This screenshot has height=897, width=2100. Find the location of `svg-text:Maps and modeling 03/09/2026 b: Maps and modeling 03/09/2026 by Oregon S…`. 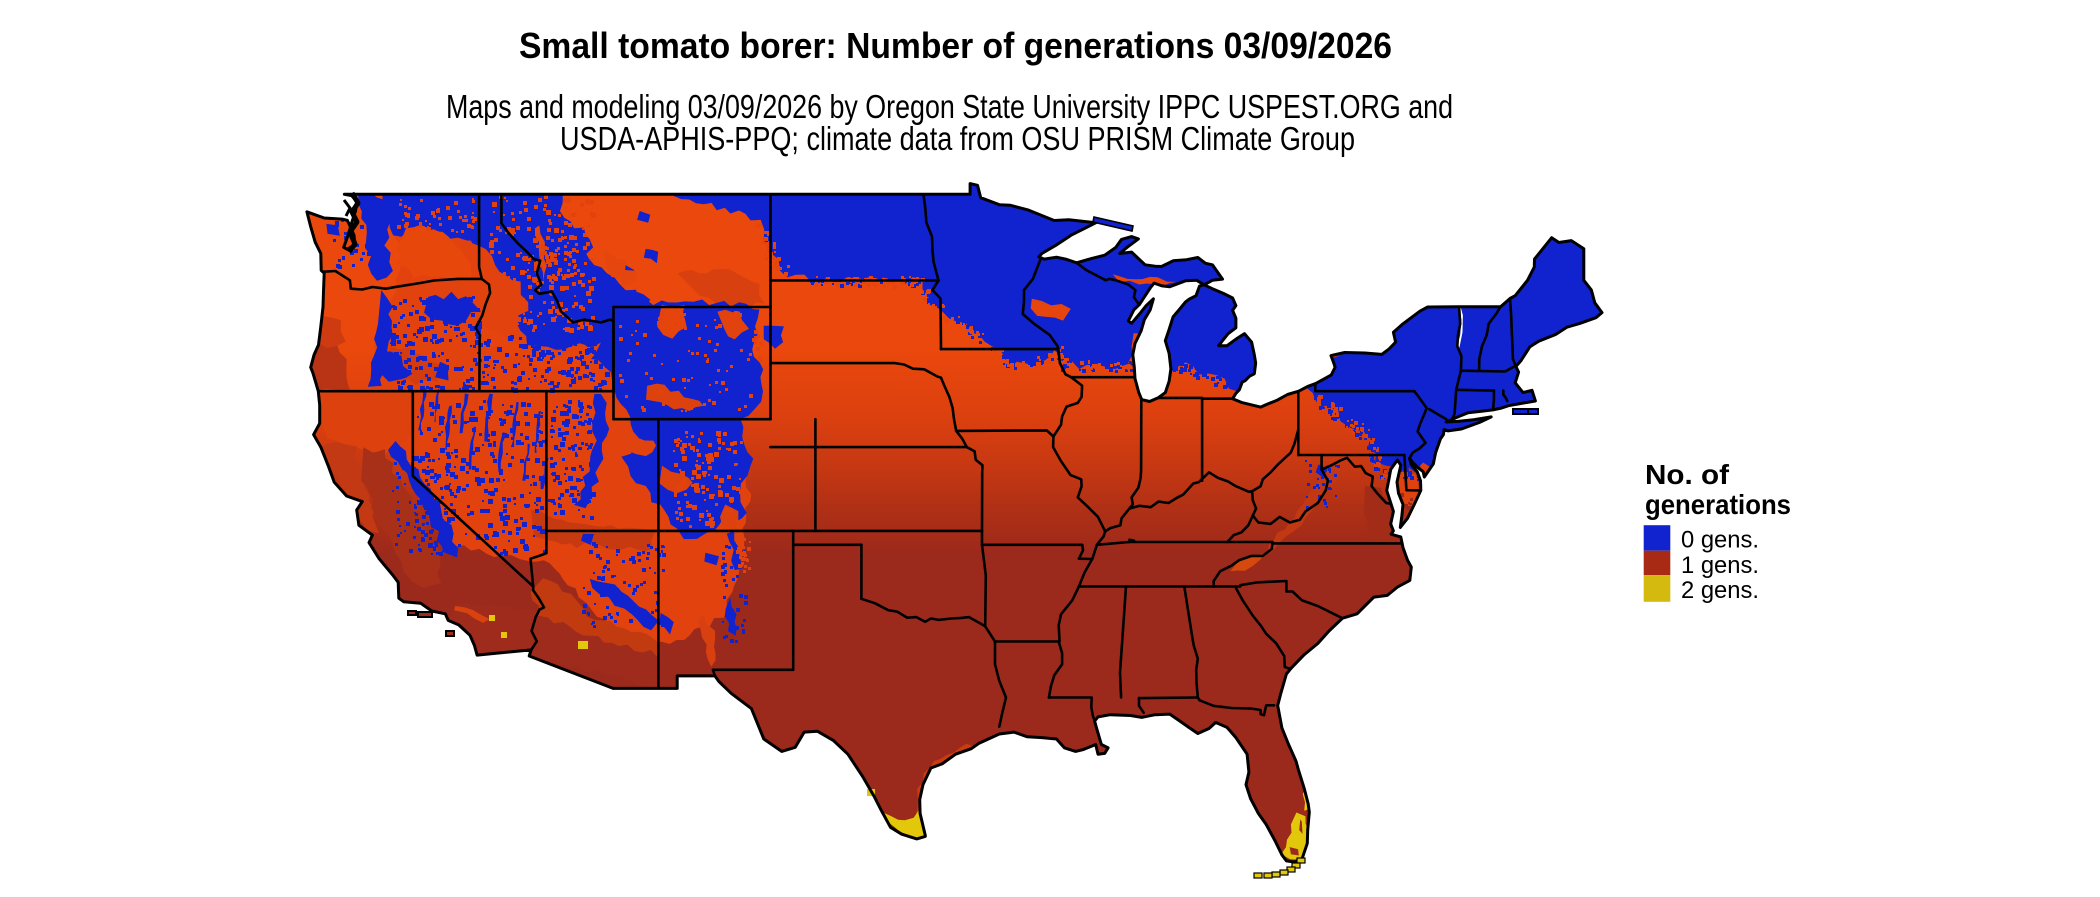

svg-text:Maps and modeling 03/09/2026 b: Maps and modeling 03/09/2026 by Oregon S… is located at coordinates (949, 106).